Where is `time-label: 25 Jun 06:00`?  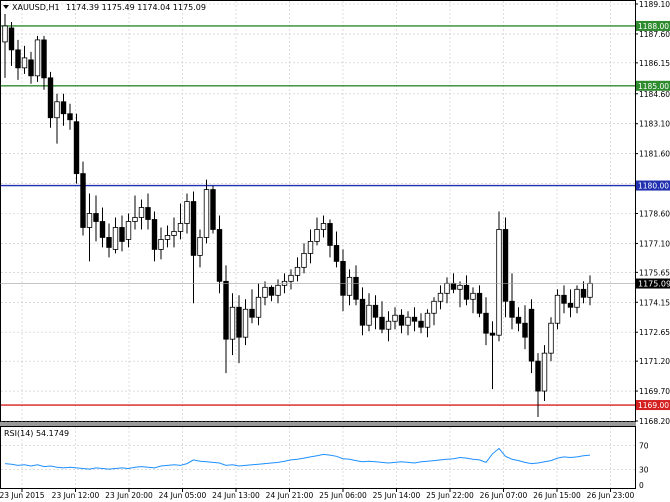
time-label: 25 Jun 06:00 is located at coordinates (343, 495).